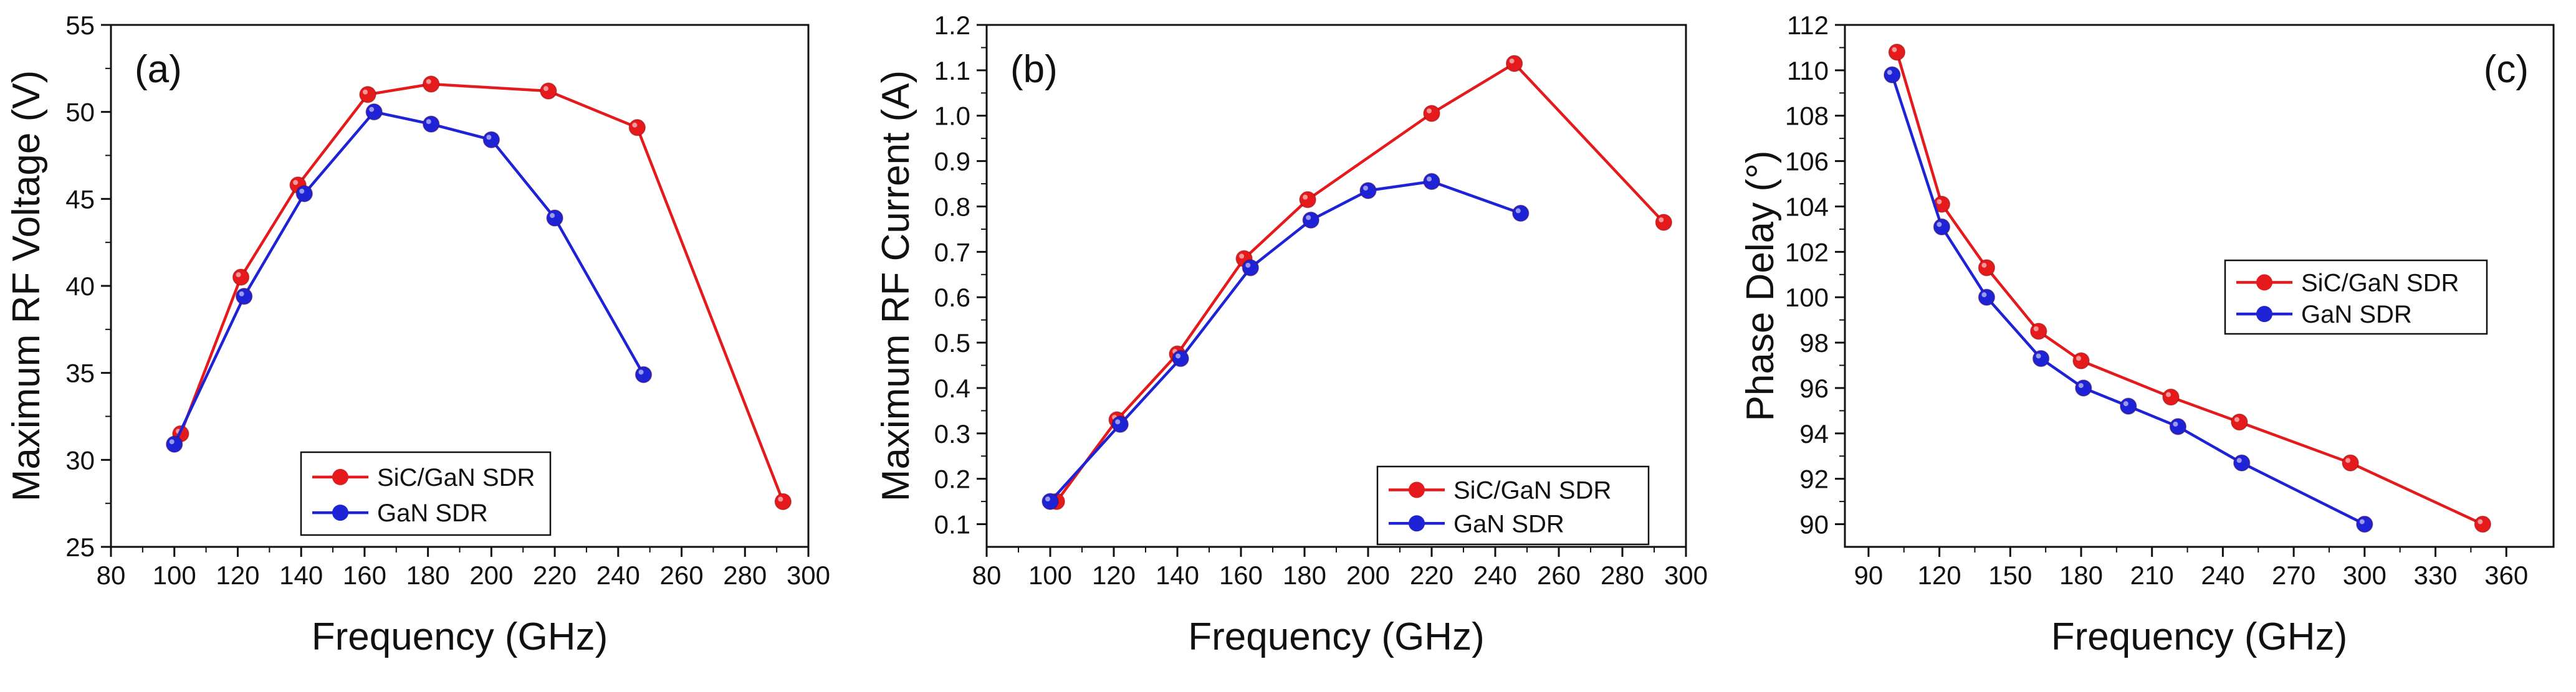  I want to click on y-tick-label: 98, so click(1814, 343).